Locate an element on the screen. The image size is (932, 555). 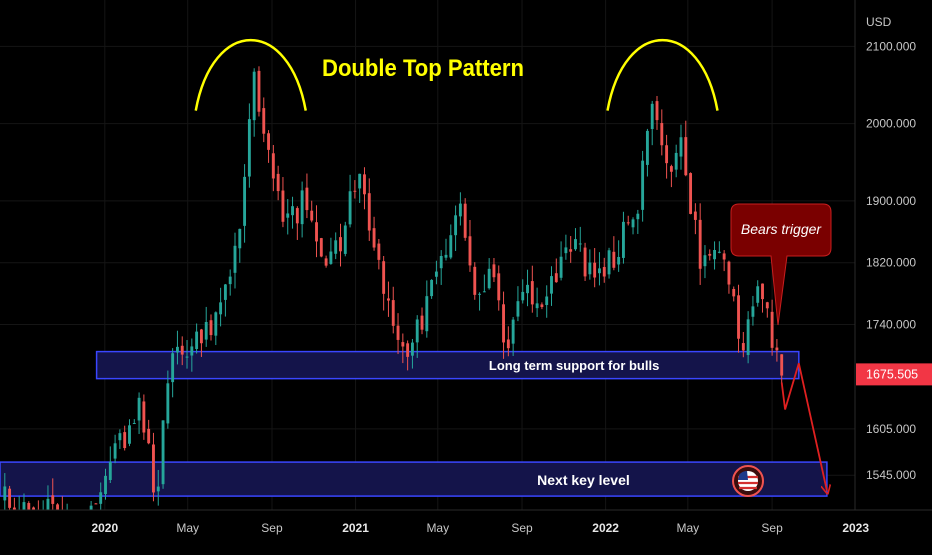
price-axis-background is located at coordinates (893, 255).